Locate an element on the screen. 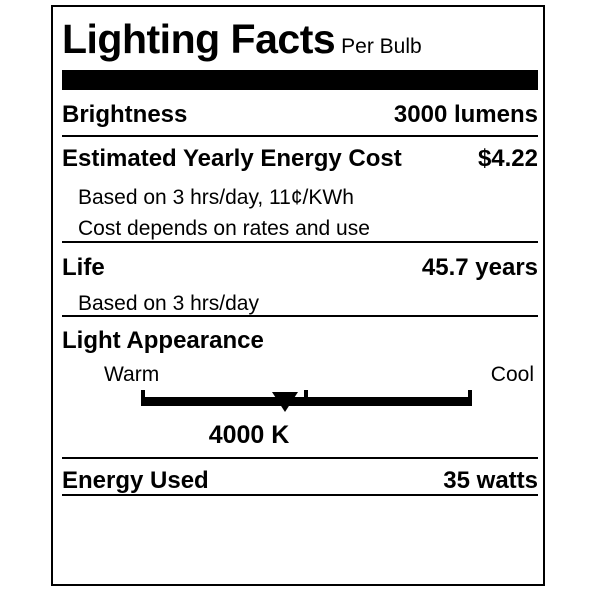  divider-after-energy-cost is located at coordinates (300, 242).